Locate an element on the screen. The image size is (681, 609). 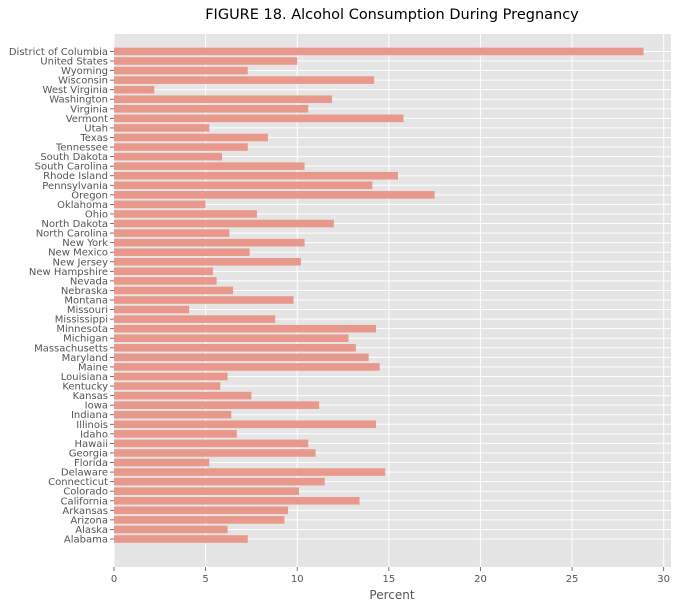
y-tick-label: North Dakota is located at coordinates (74, 224).